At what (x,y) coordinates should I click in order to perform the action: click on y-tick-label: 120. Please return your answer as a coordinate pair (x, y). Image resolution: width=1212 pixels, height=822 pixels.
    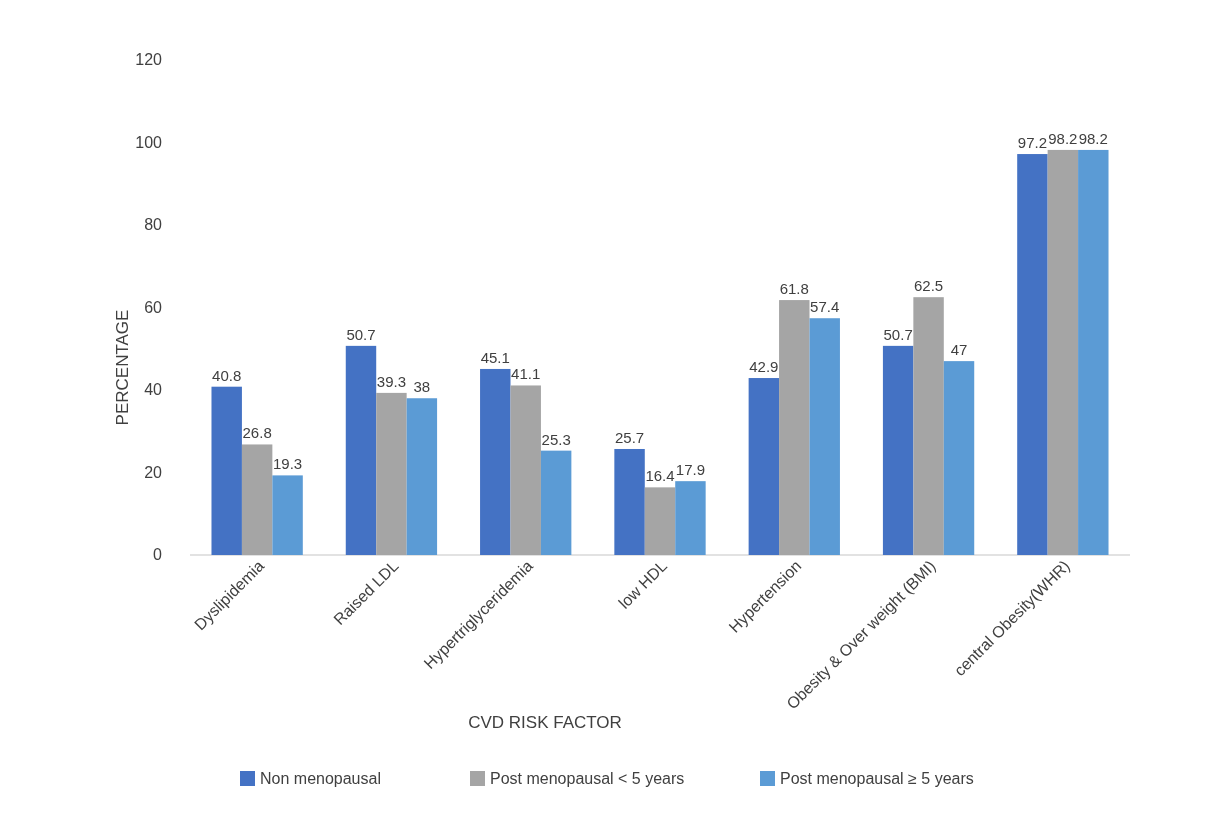
    Looking at the image, I should click on (149, 59).